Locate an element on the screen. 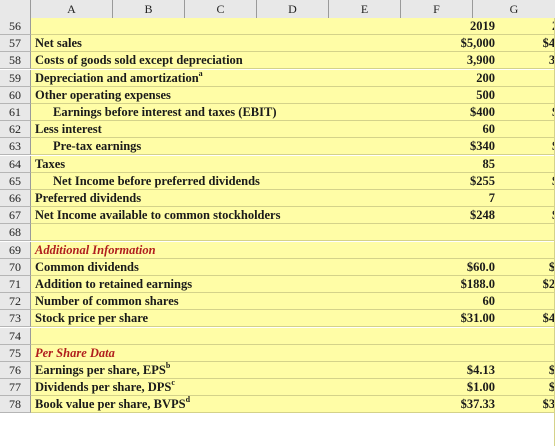  row-number: 66 is located at coordinates (15, 198).